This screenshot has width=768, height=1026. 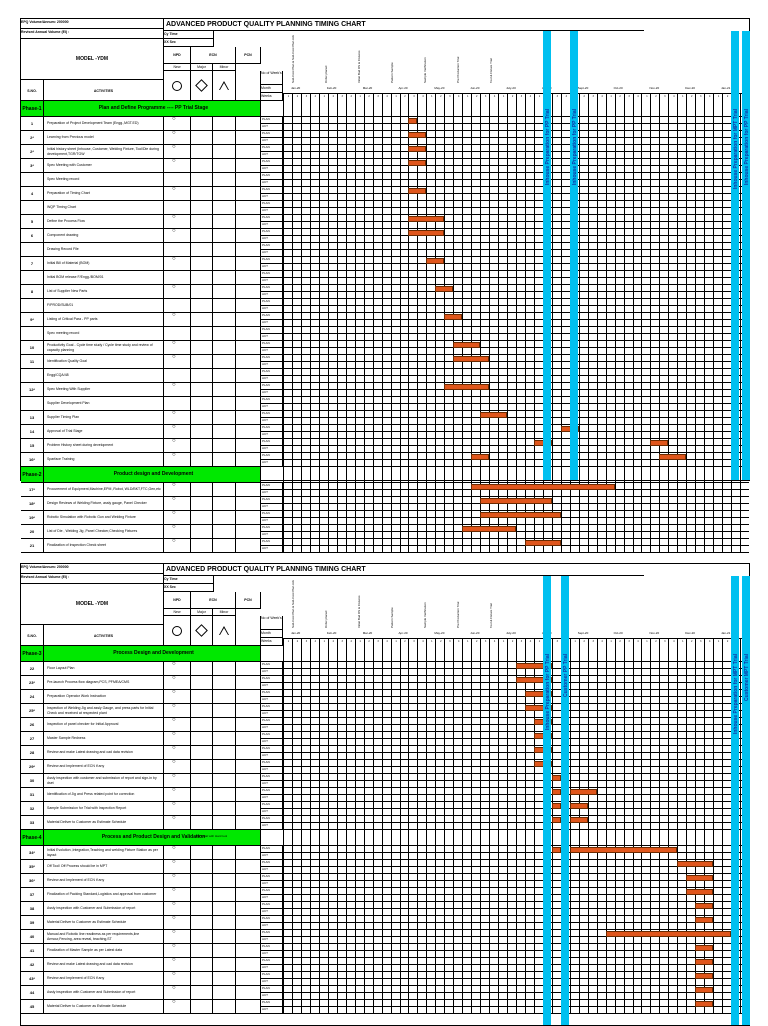 What do you see at coordinates (248, 780) in the screenshot?
I see `pcn-symbol-cell` at bounding box center [248, 780].